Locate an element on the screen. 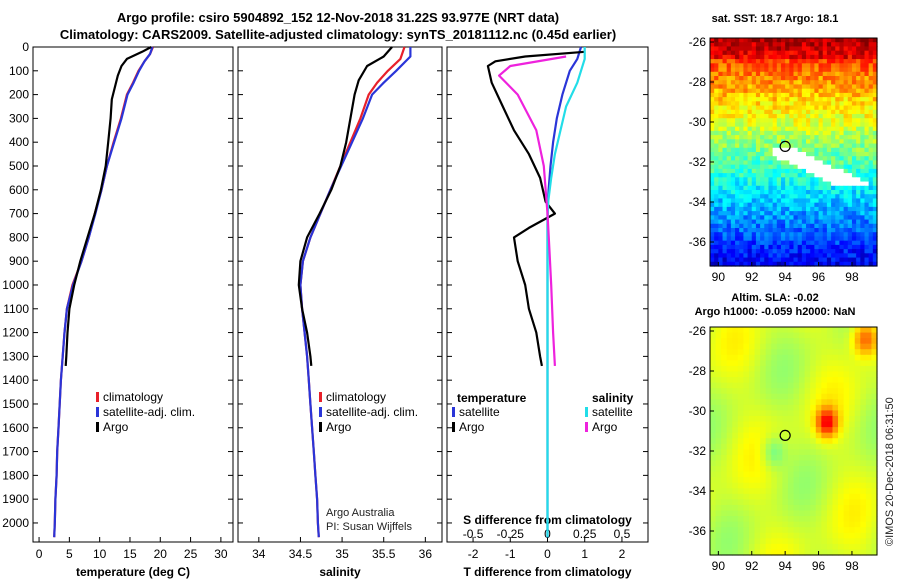 The image size is (900, 580). credit-line1: Argo Australia is located at coordinates (360, 513).